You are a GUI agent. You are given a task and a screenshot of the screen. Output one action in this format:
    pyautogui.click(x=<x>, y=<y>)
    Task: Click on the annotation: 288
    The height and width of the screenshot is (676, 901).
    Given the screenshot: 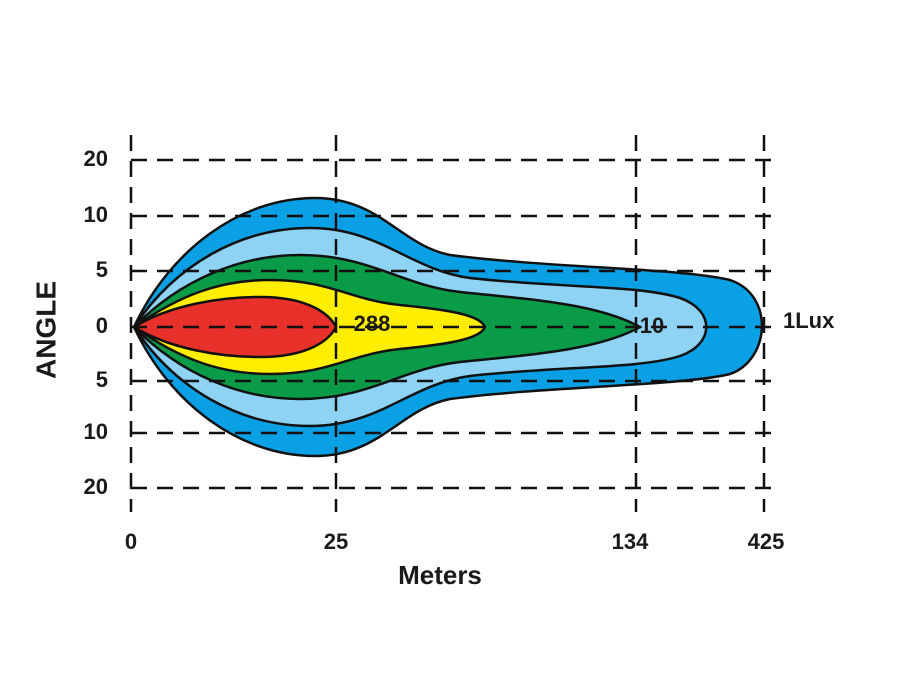 What is the action you would take?
    pyautogui.click(x=372, y=323)
    